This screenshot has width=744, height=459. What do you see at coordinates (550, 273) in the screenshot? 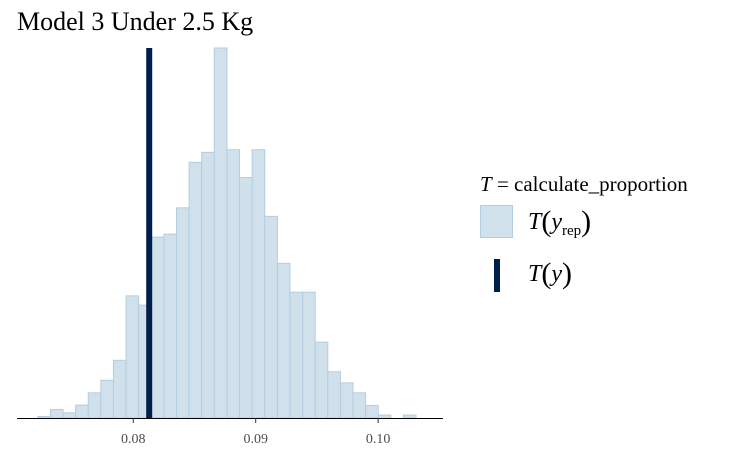
I see `legend-label-observed: T(y)` at bounding box center [550, 273].